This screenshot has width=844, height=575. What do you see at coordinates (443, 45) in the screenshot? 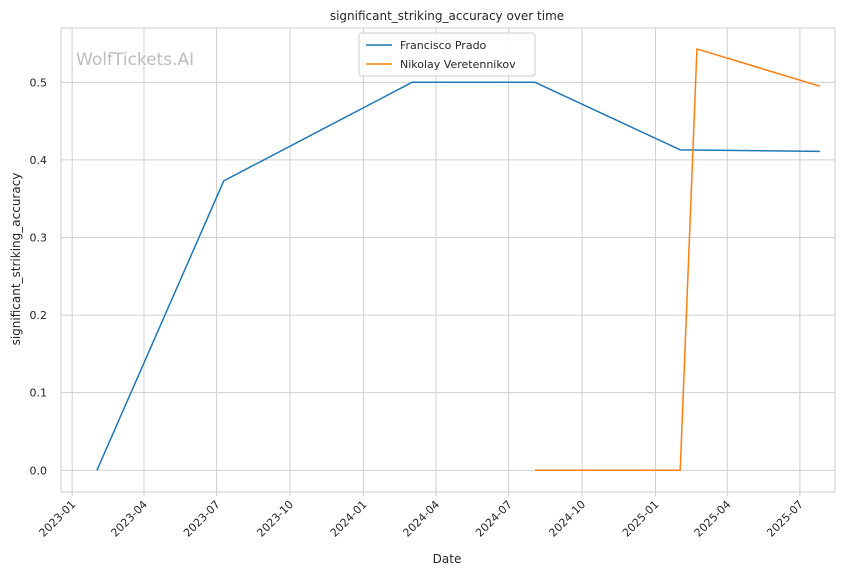
I see `legend-label-francisco-prado: Francisco Prado` at bounding box center [443, 45].